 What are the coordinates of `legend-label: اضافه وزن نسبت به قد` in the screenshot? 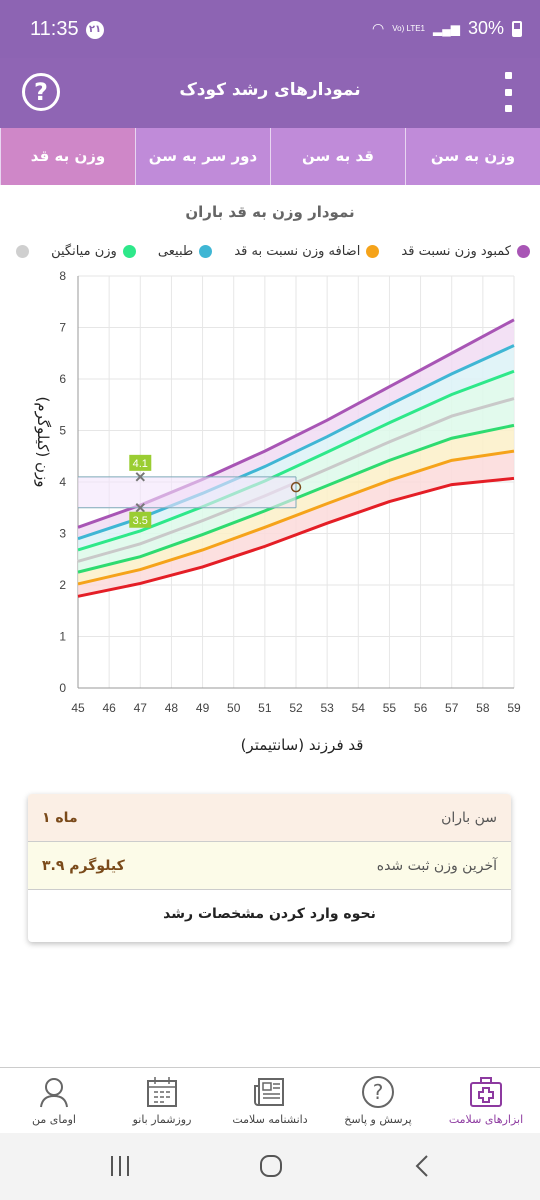 It's located at (297, 251).